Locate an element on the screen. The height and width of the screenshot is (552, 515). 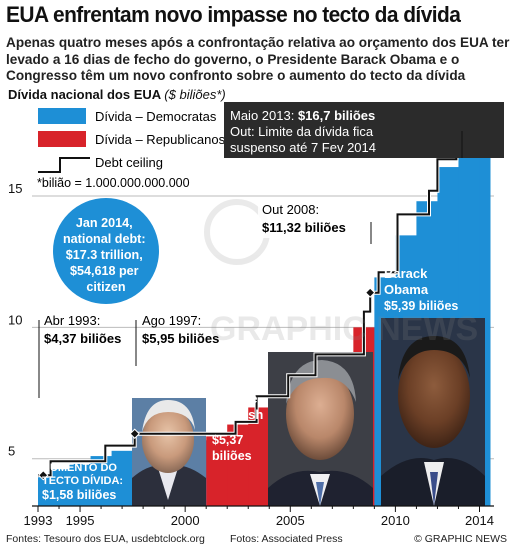
clinton-name-2: Clinton is located at coordinates (64, 439).